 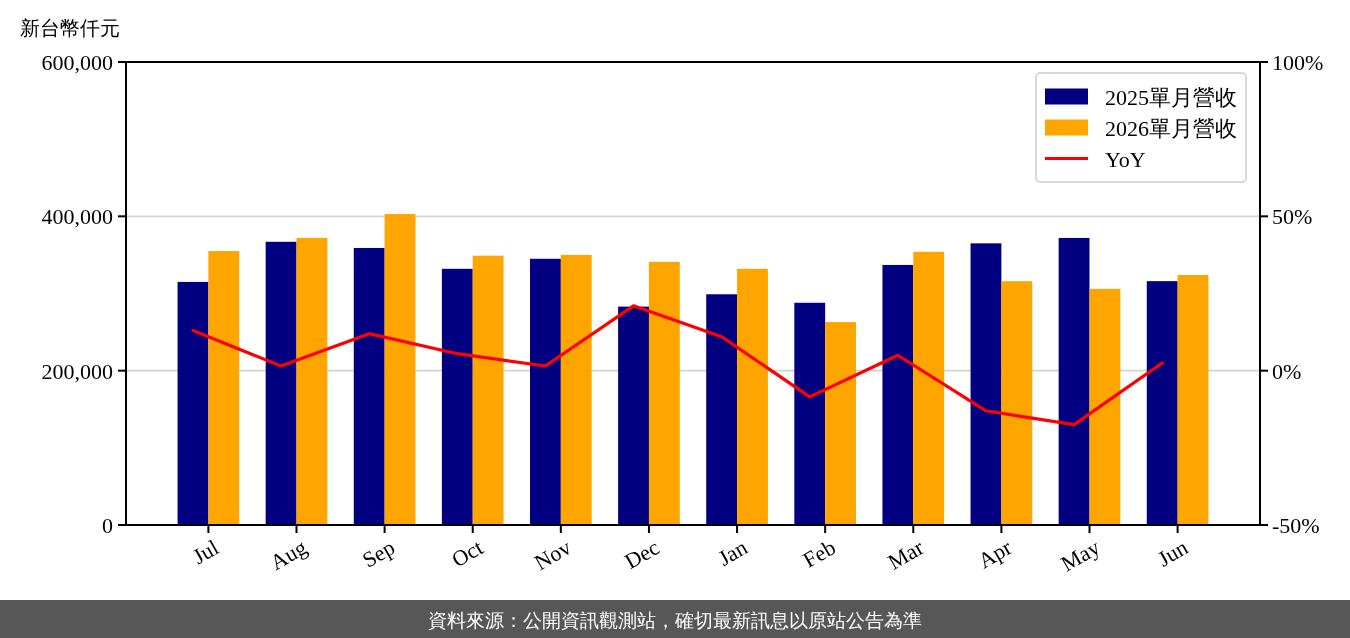 I want to click on xtick-label: Dec, so click(x=642, y=554).